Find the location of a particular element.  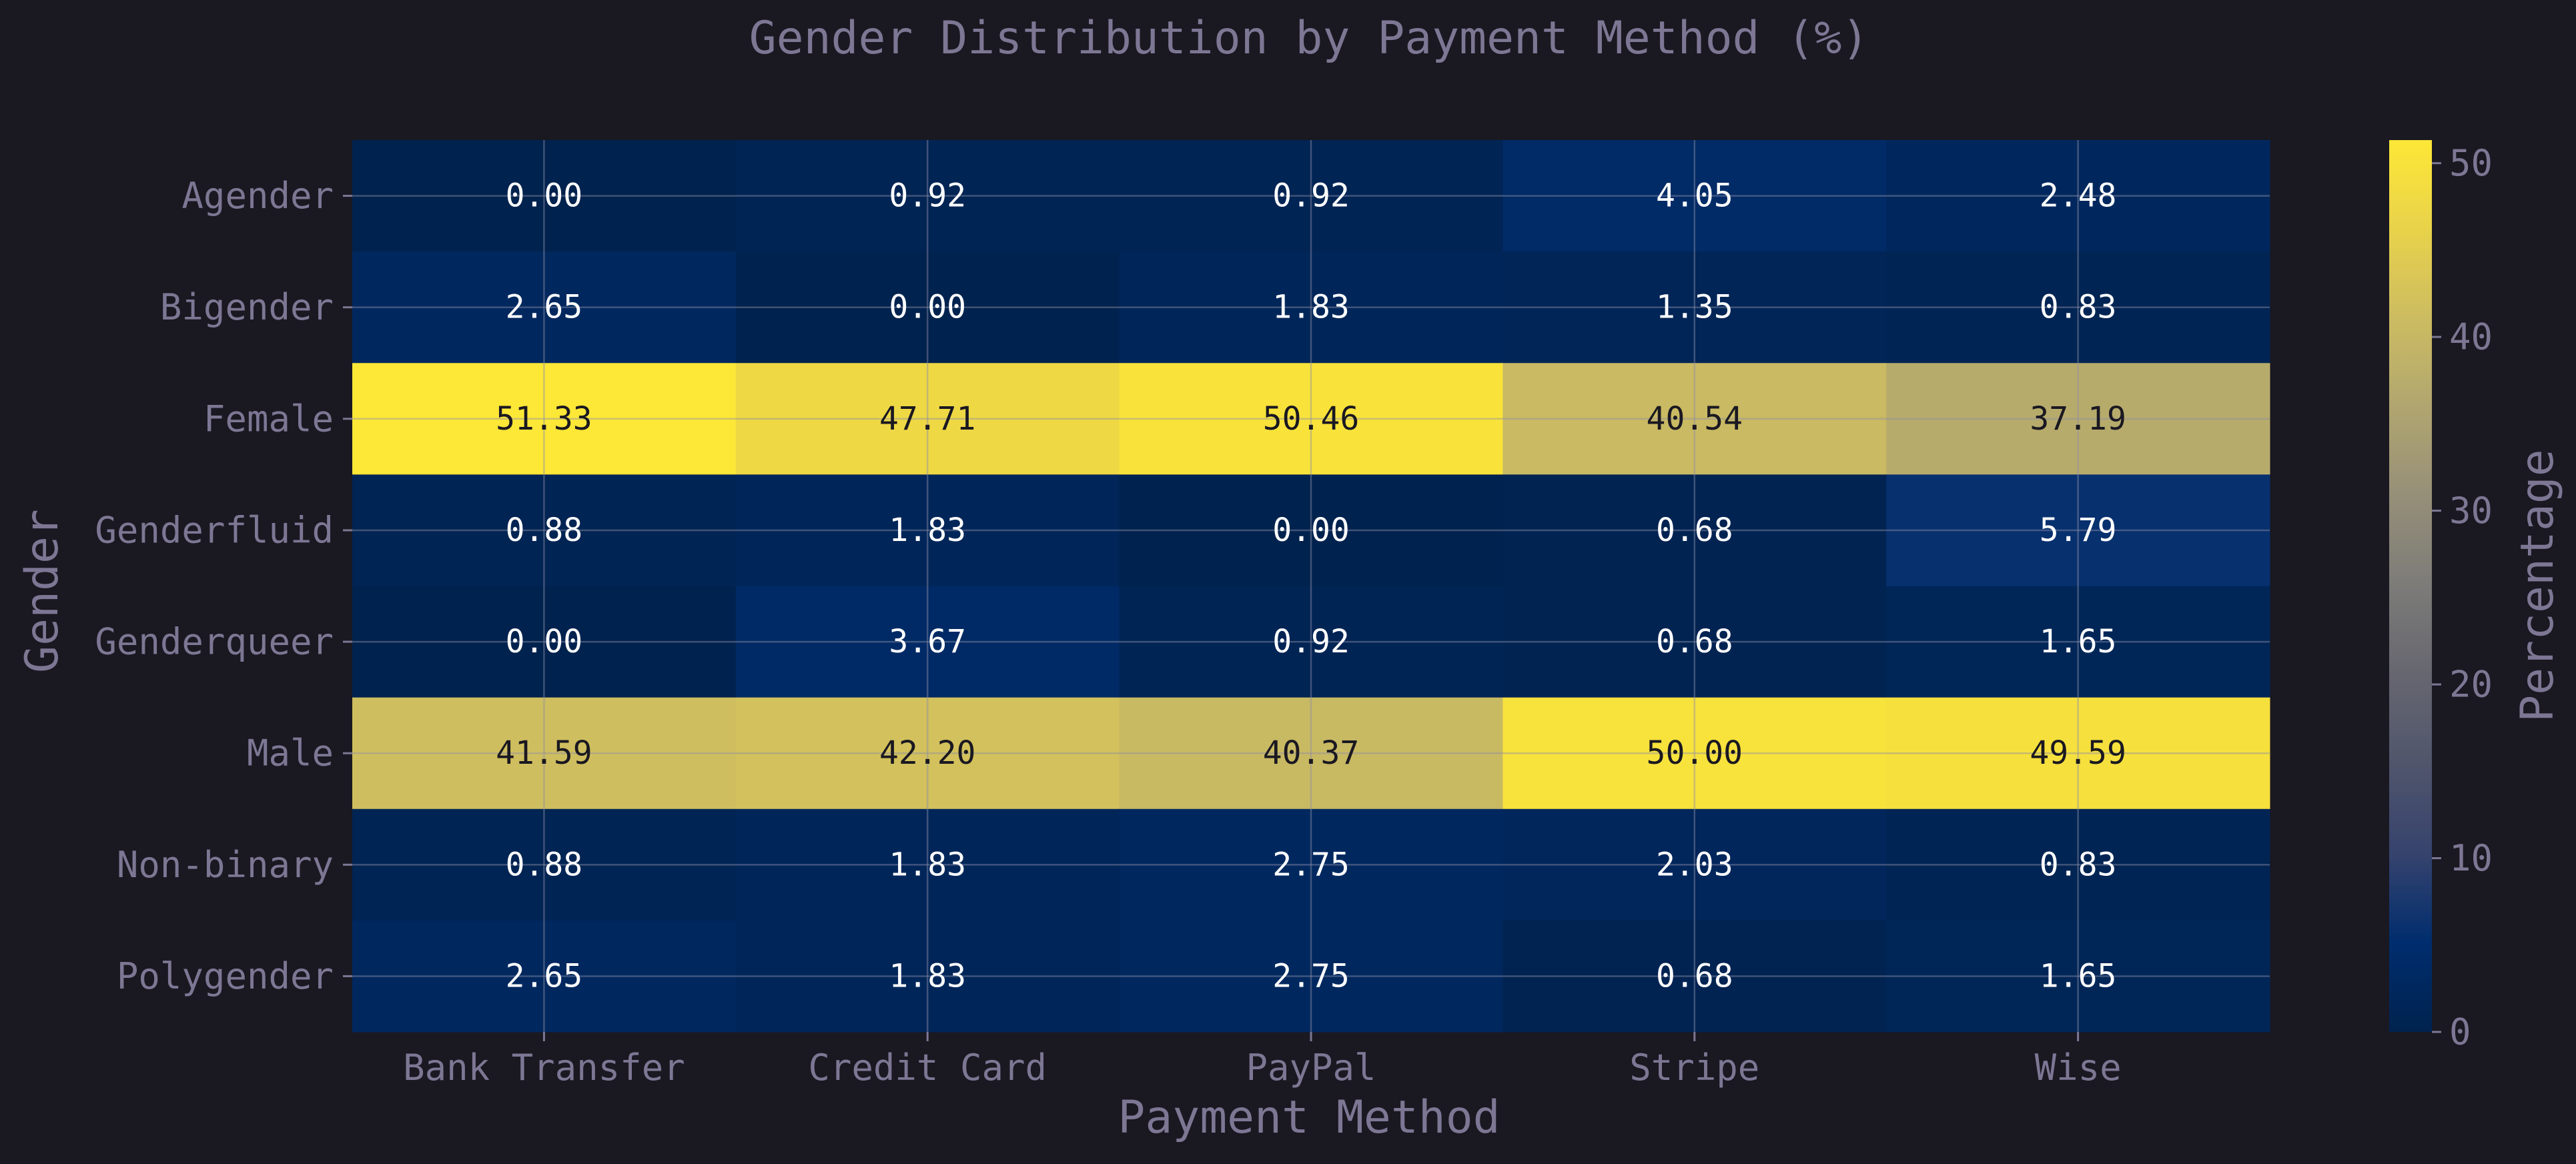

x-tick-label: Bank Transfer is located at coordinates (544, 1068).